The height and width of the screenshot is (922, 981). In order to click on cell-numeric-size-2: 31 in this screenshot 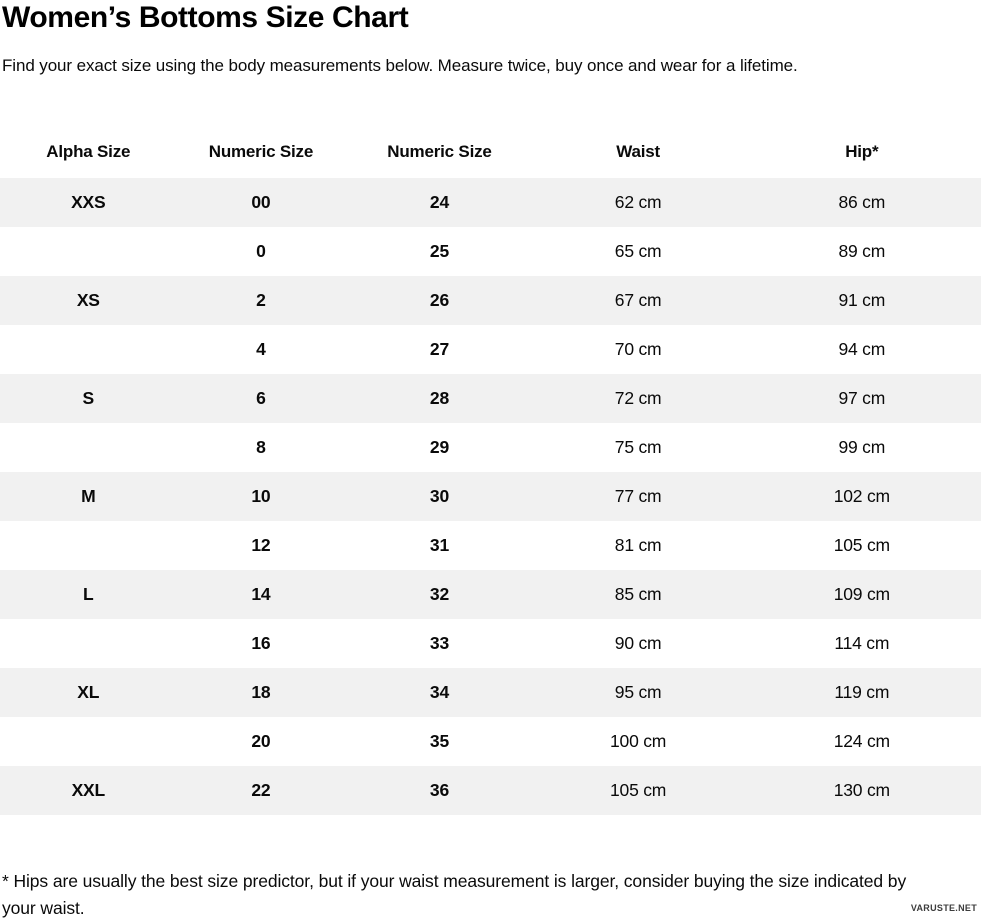, I will do `click(439, 545)`.